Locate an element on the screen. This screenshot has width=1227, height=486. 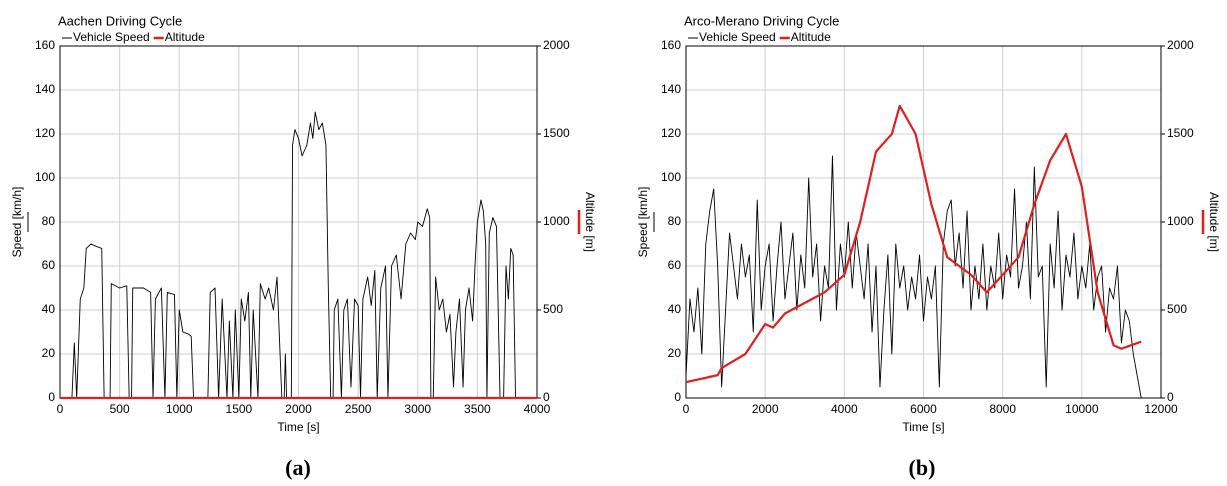
caption: (a) is located at coordinates (298, 467).